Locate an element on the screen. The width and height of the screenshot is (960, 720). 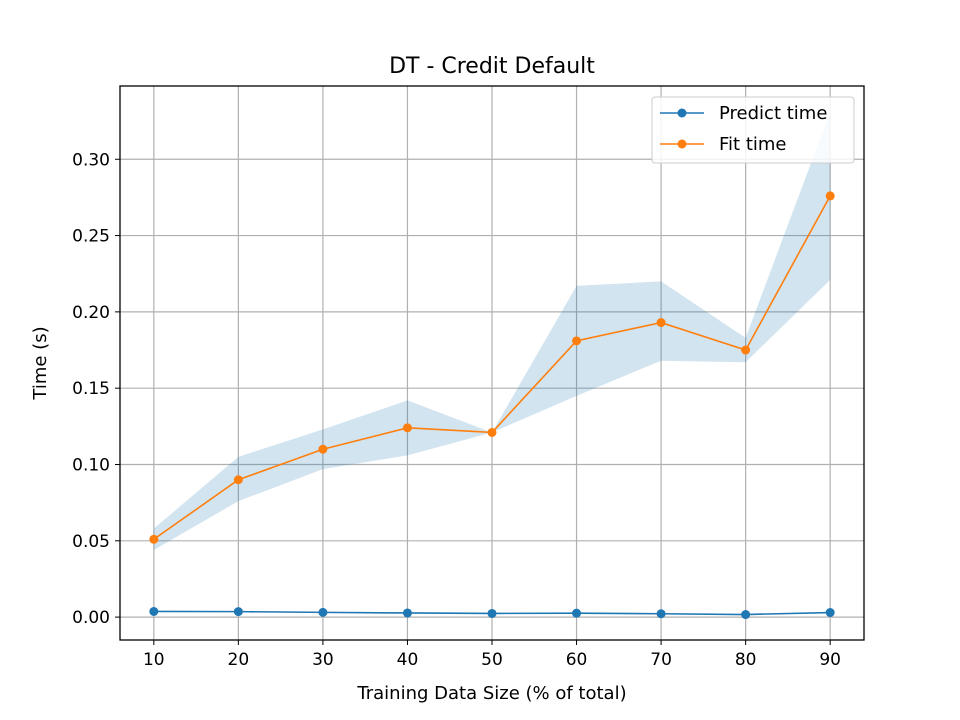
x-tick-label: 60 is located at coordinates (577, 660).